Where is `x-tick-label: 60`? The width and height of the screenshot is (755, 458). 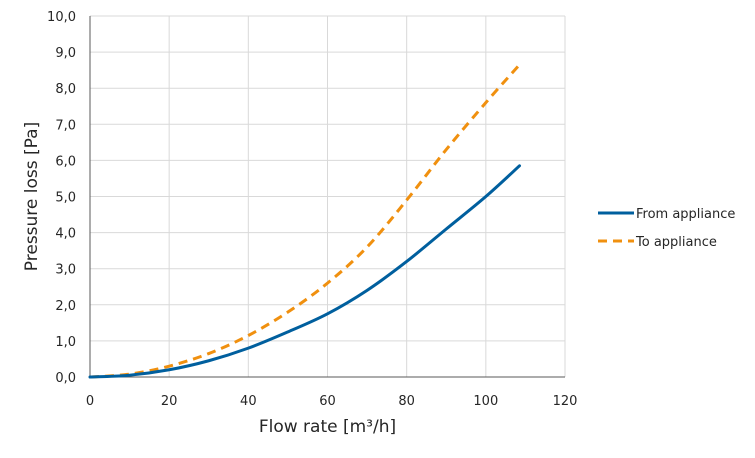
x-tick-label: 60 is located at coordinates (327, 401).